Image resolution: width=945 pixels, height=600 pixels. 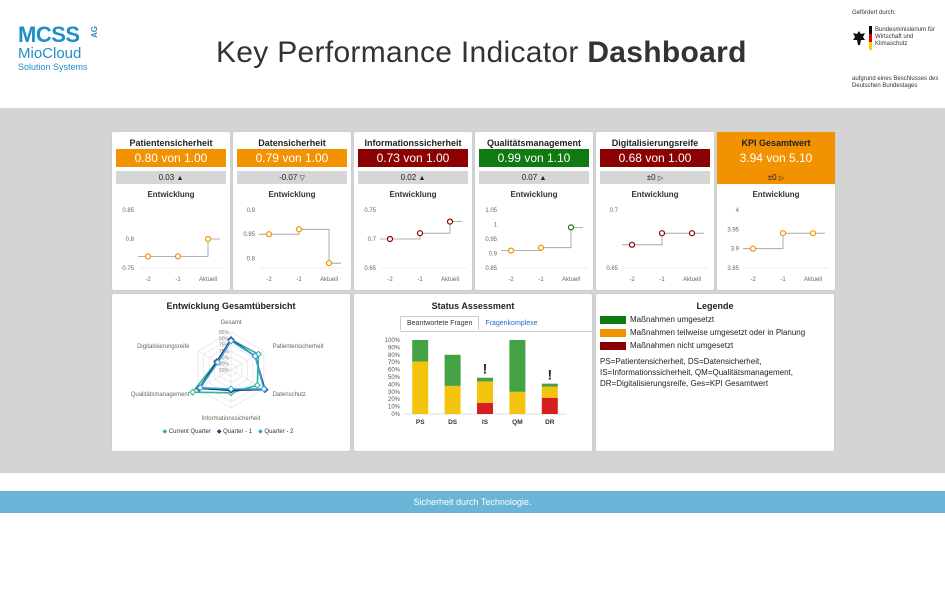 I want to click on radar-legend-item: ◆ Quarter - 1, so click(x=234, y=432).